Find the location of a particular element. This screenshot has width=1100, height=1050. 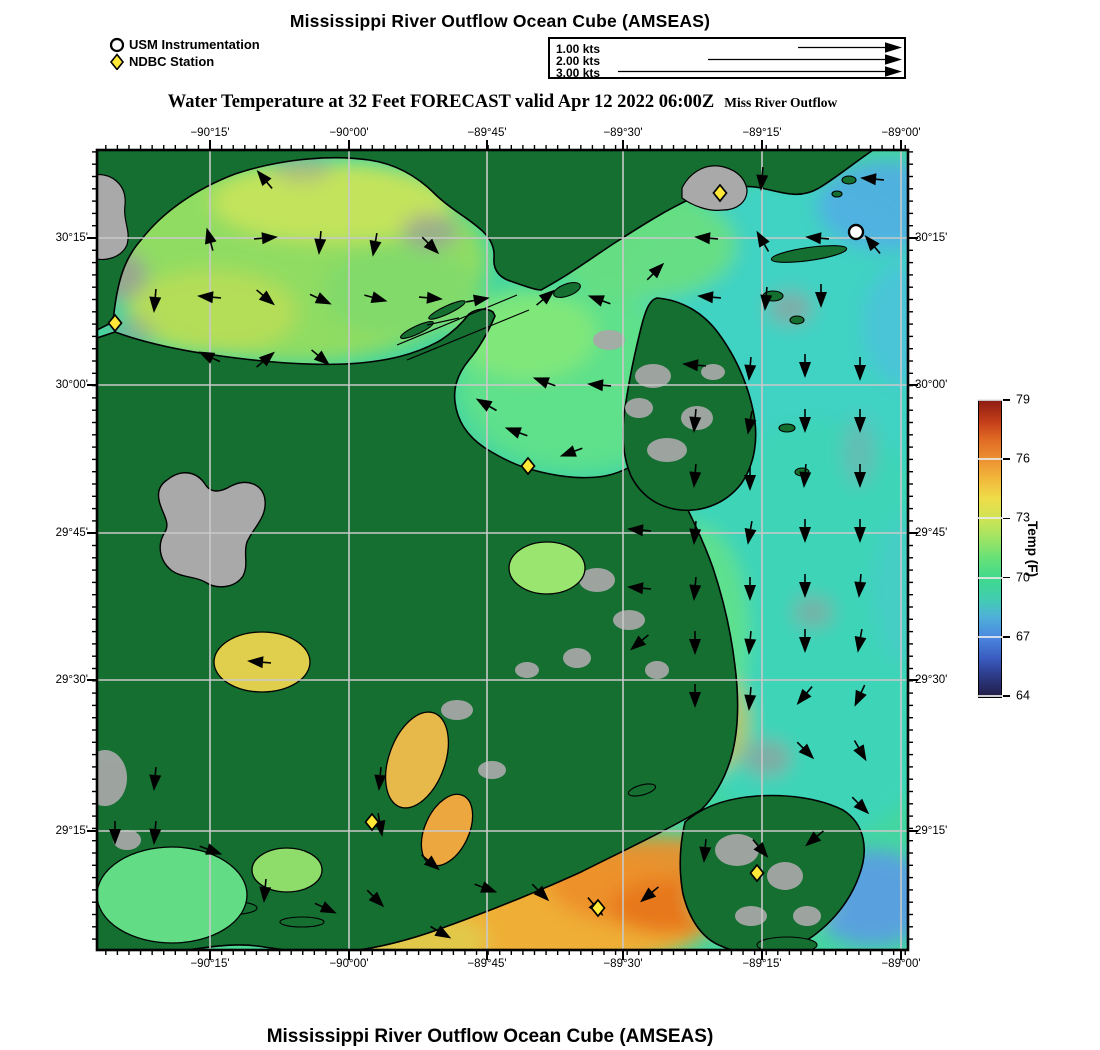

colorbar-tick-label: 73 is located at coordinates (1023, 518).